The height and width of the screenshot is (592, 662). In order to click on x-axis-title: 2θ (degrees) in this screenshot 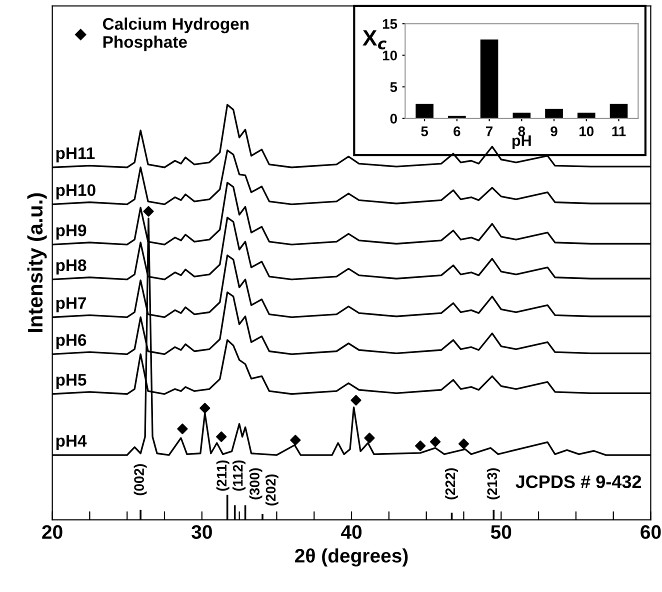, I will do `click(351, 557)`.